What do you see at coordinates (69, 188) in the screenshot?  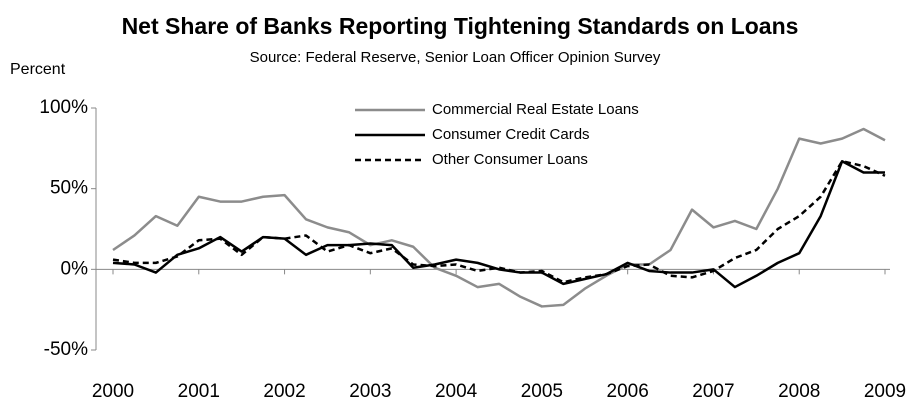 I see `y-tick-label: 50%` at bounding box center [69, 188].